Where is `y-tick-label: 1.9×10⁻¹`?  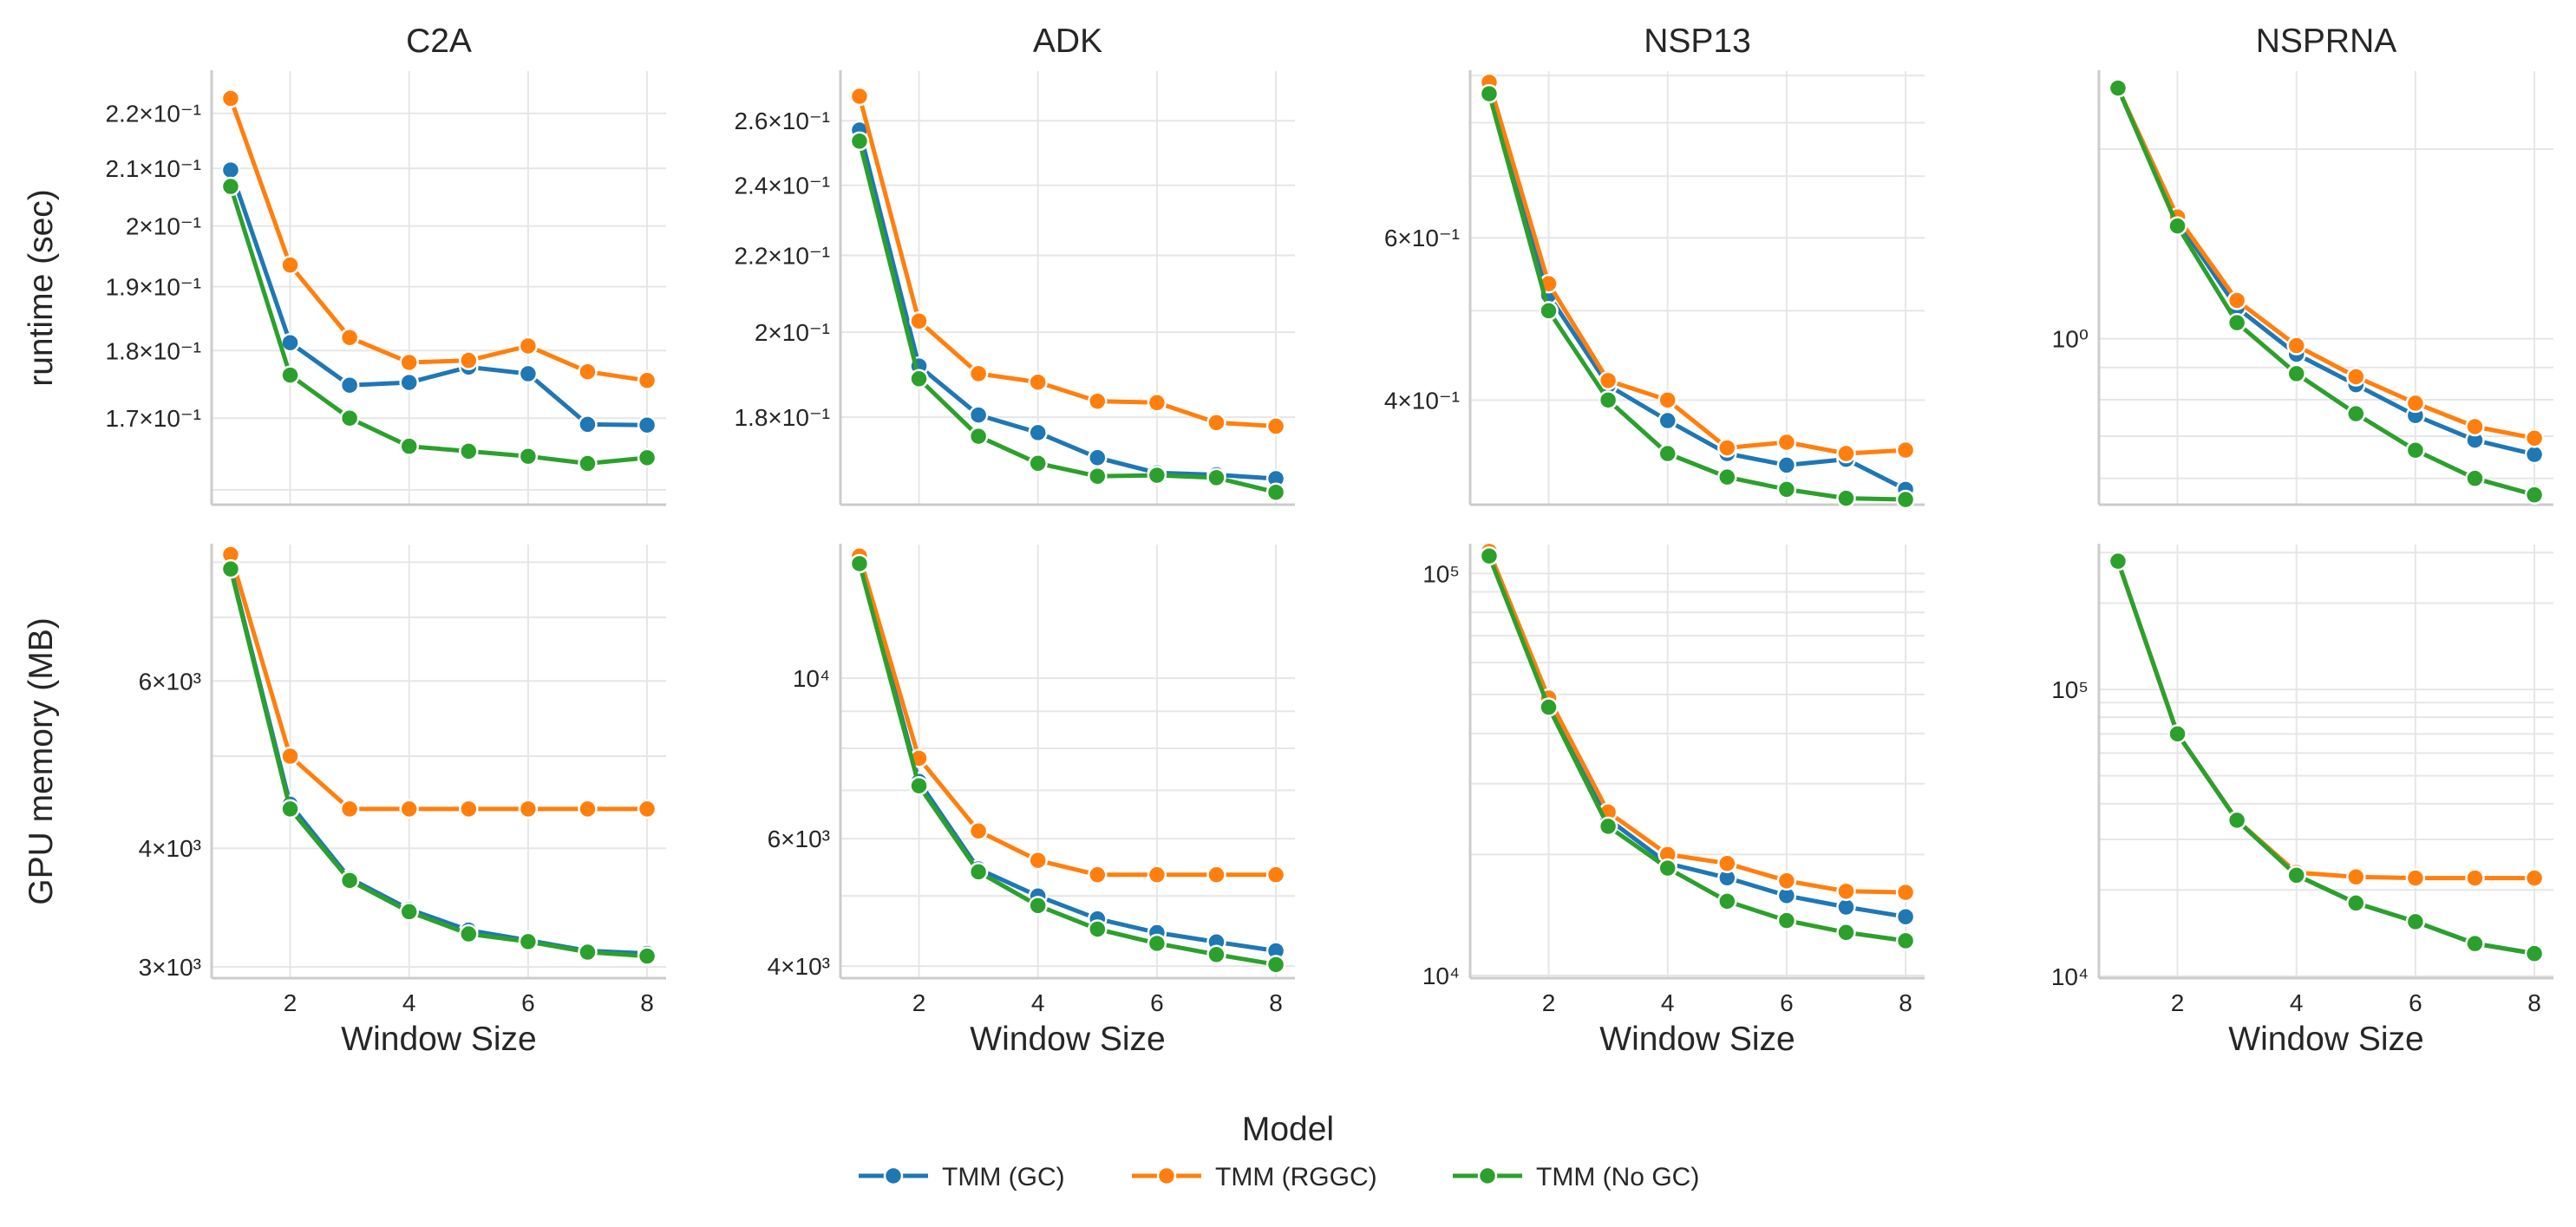 y-tick-label: 1.9×10⁻¹ is located at coordinates (153, 287).